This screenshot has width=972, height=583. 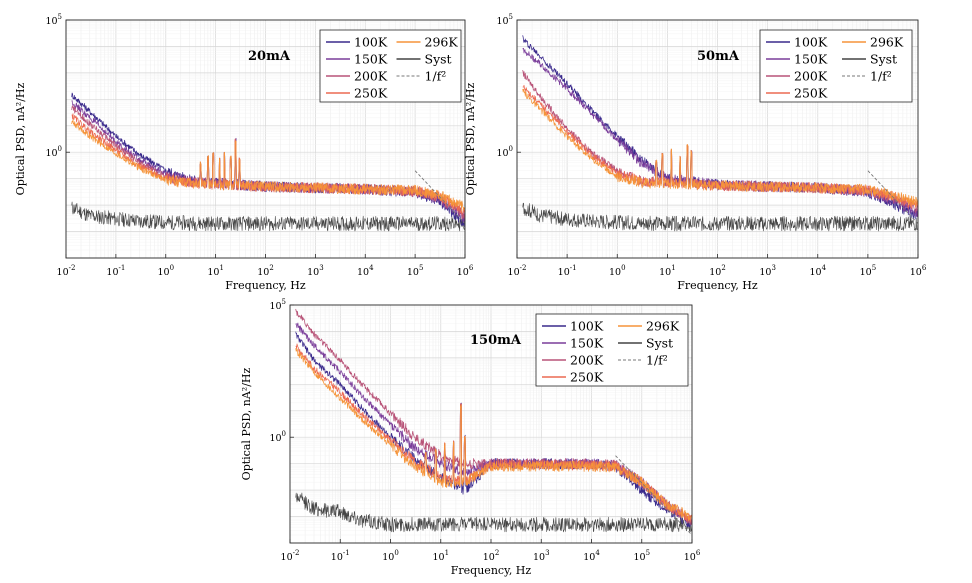 What do you see at coordinates (718, 56) in the screenshot?
I see `panel-title: 50mA` at bounding box center [718, 56].